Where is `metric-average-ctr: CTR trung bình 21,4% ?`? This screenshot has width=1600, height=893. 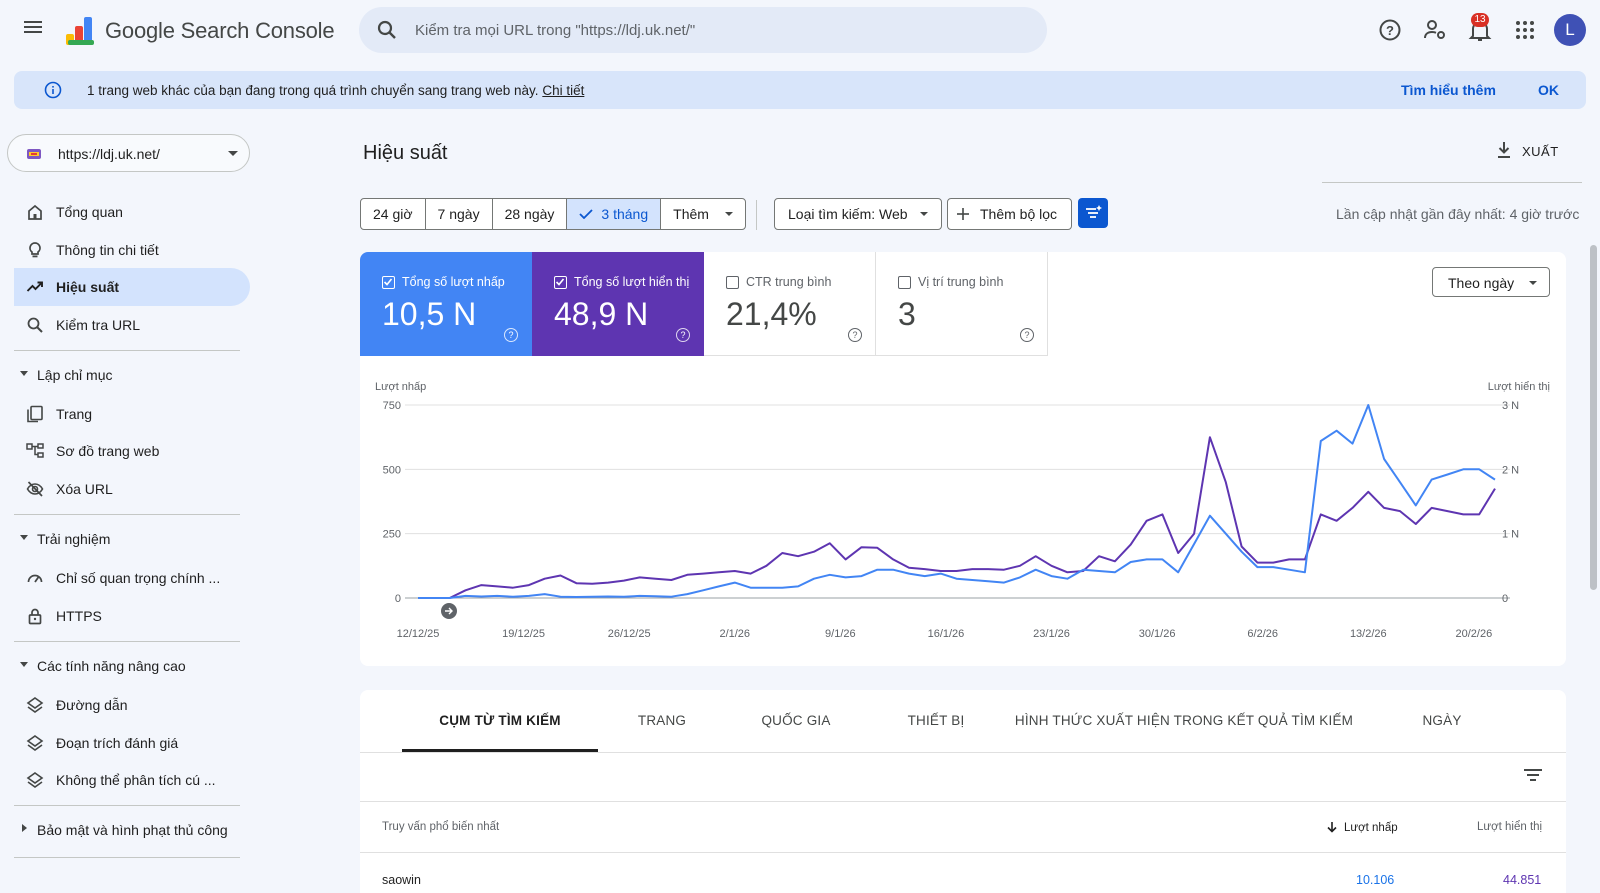
metric-average-ctr: CTR trung bình 21,4% ? is located at coordinates (790, 304).